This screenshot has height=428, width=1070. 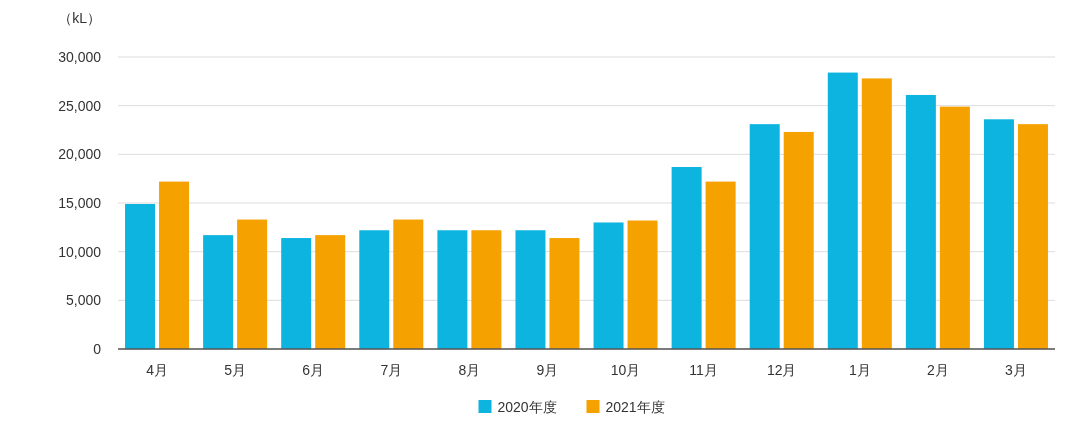 I want to click on x-tick-label: 4月, so click(x=157, y=370).